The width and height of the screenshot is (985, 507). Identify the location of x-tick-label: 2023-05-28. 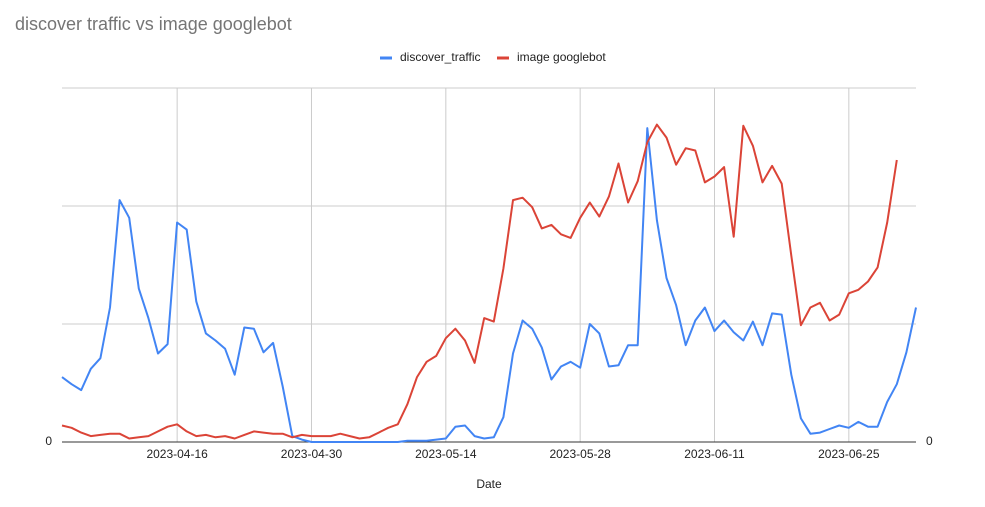
(580, 454).